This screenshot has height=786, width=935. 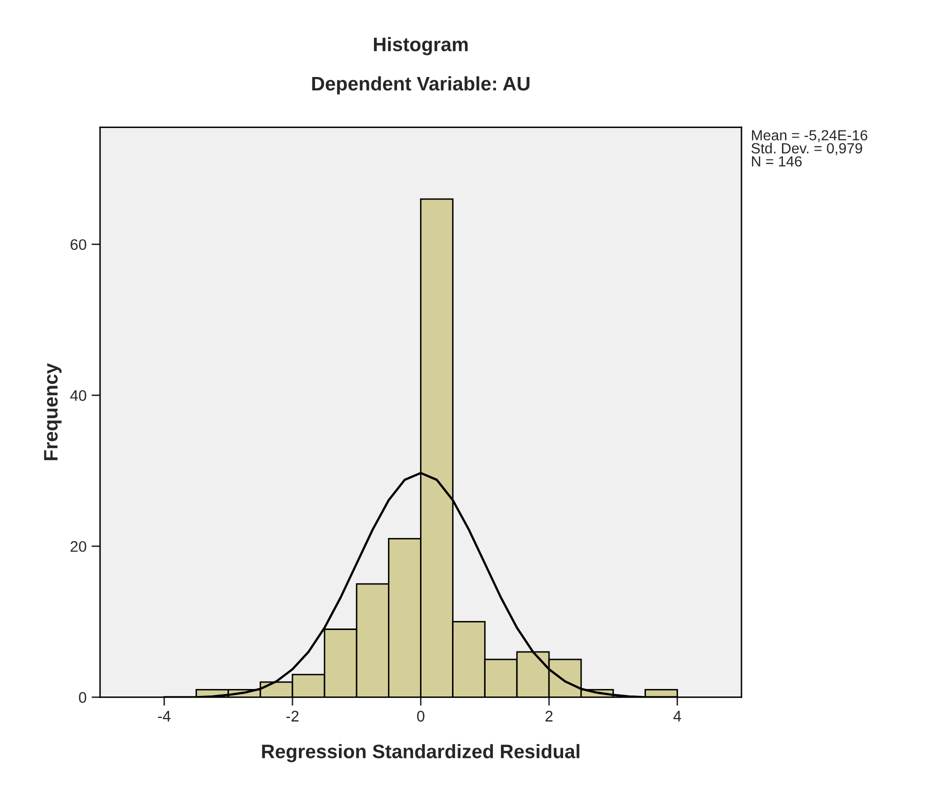 What do you see at coordinates (78, 244) in the screenshot?
I see `y-tick-label: 60` at bounding box center [78, 244].